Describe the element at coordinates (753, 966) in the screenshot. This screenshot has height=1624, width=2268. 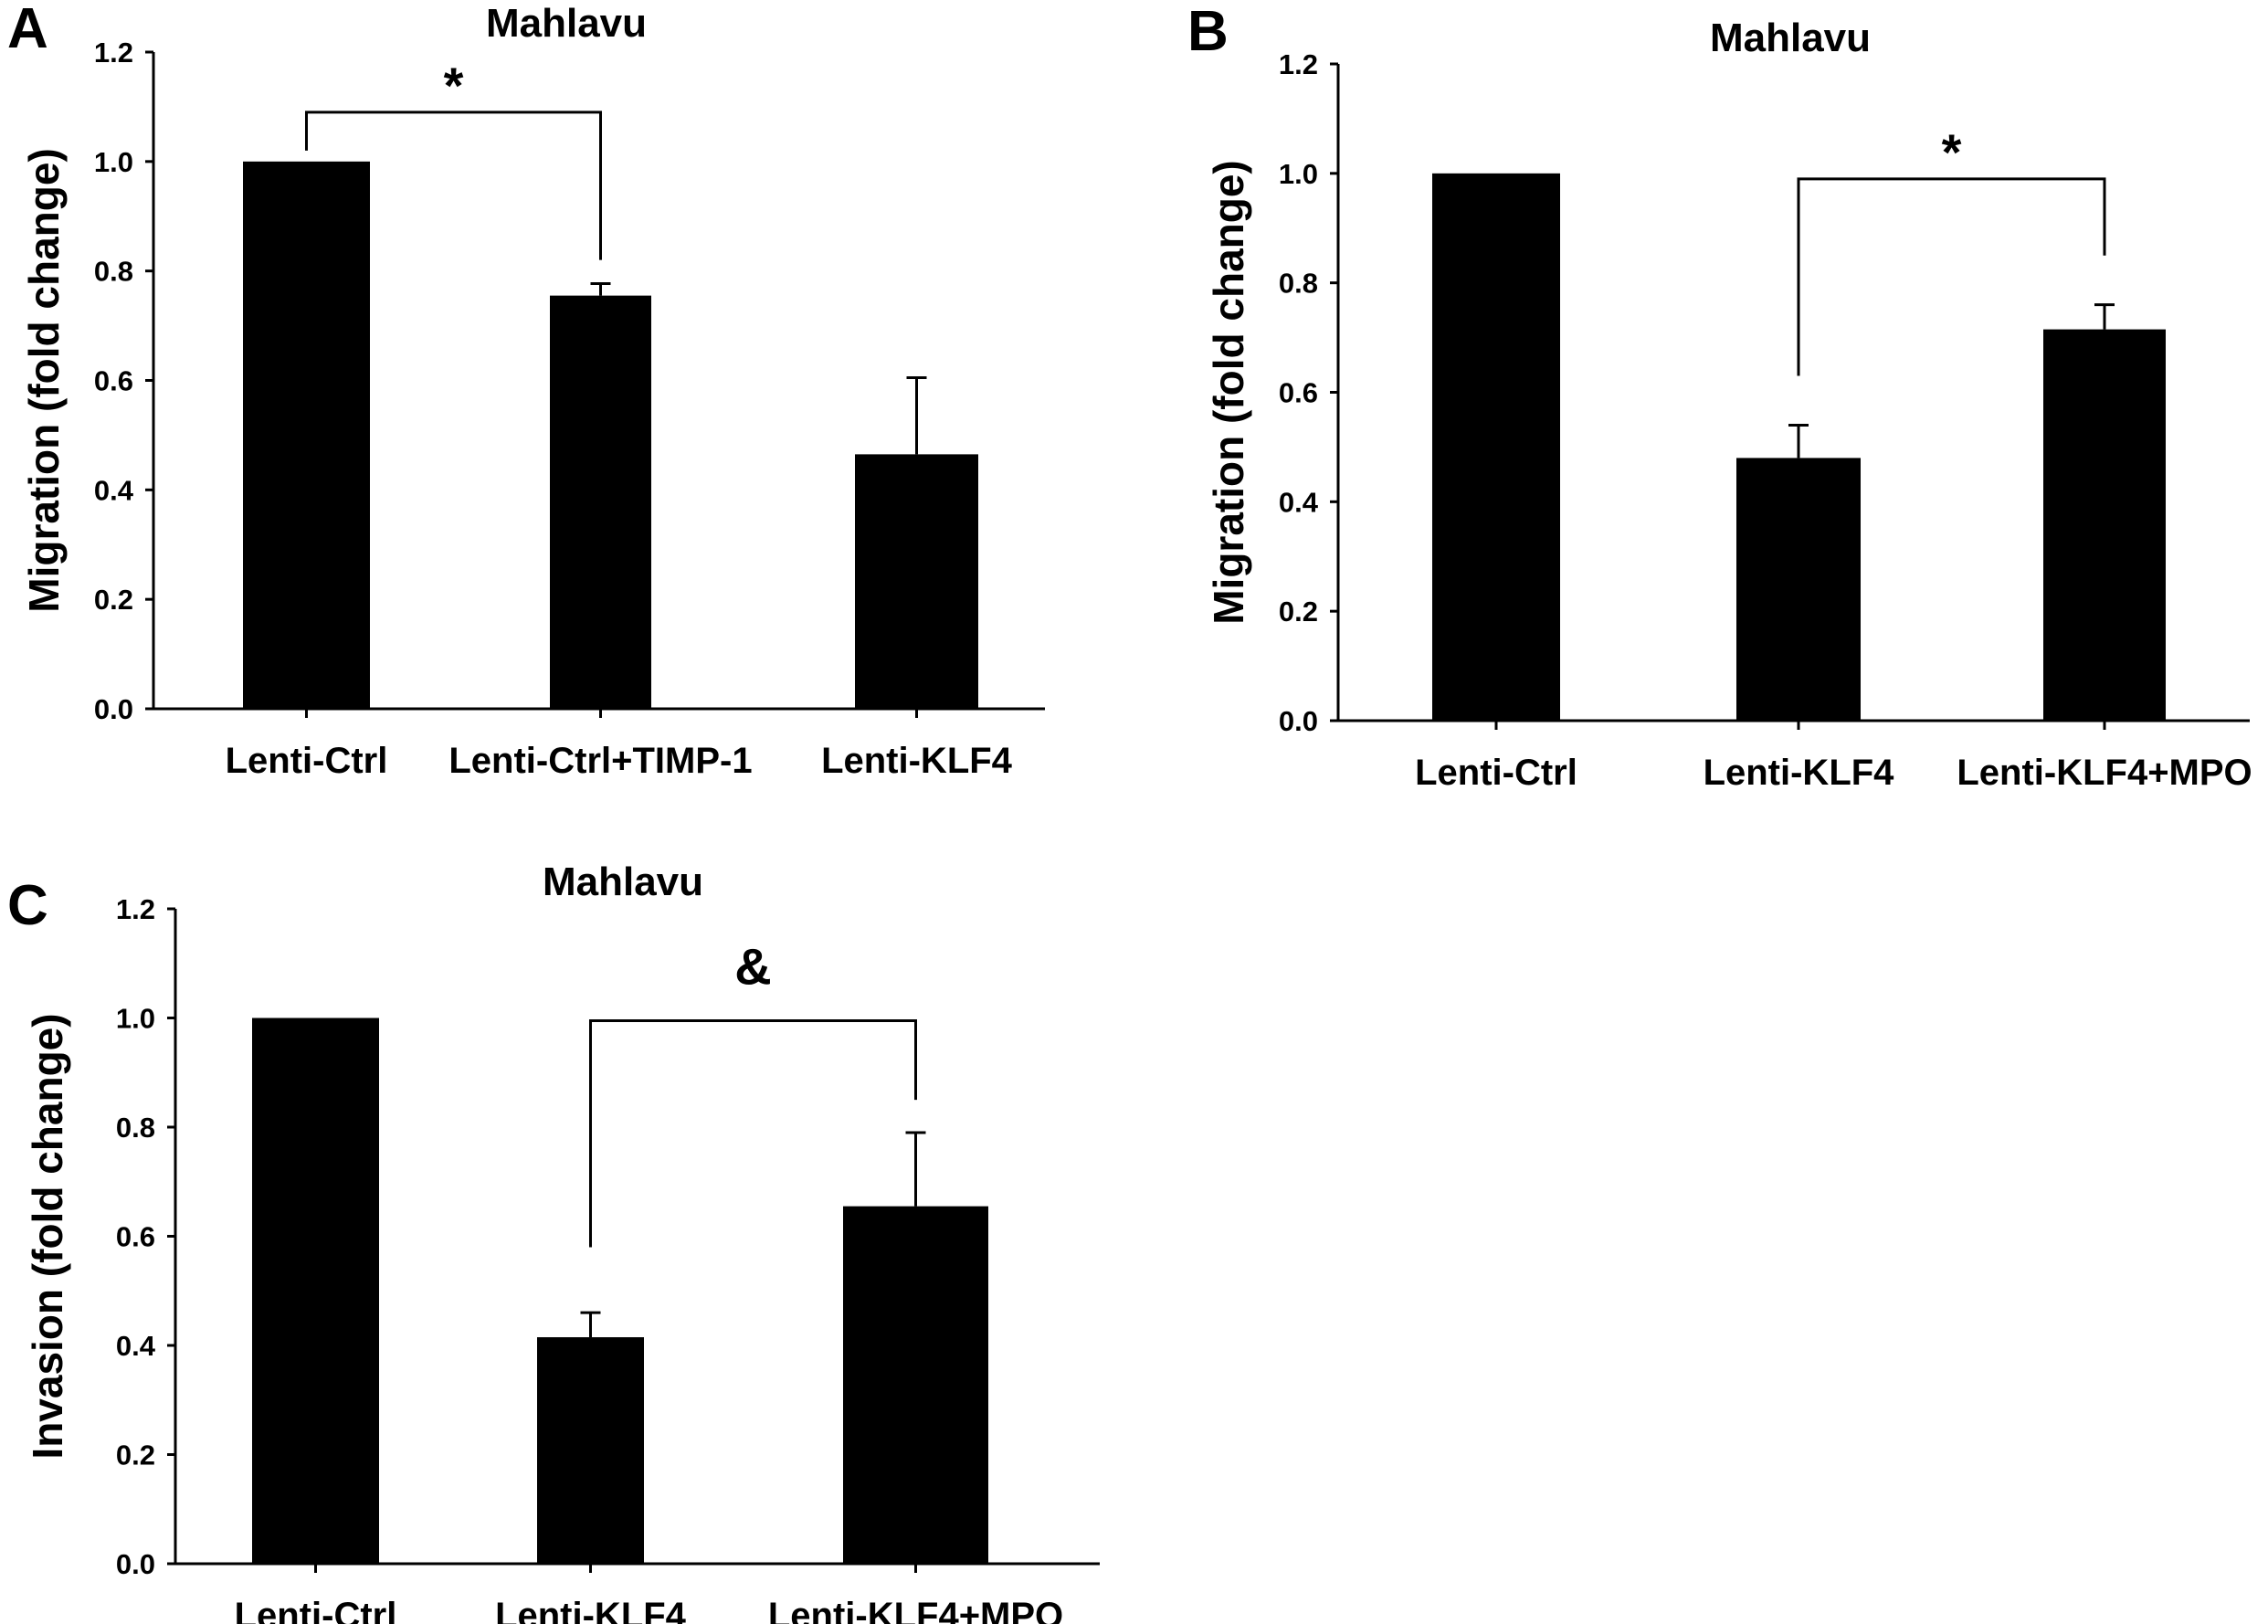
I see `significance-label: &` at that location.